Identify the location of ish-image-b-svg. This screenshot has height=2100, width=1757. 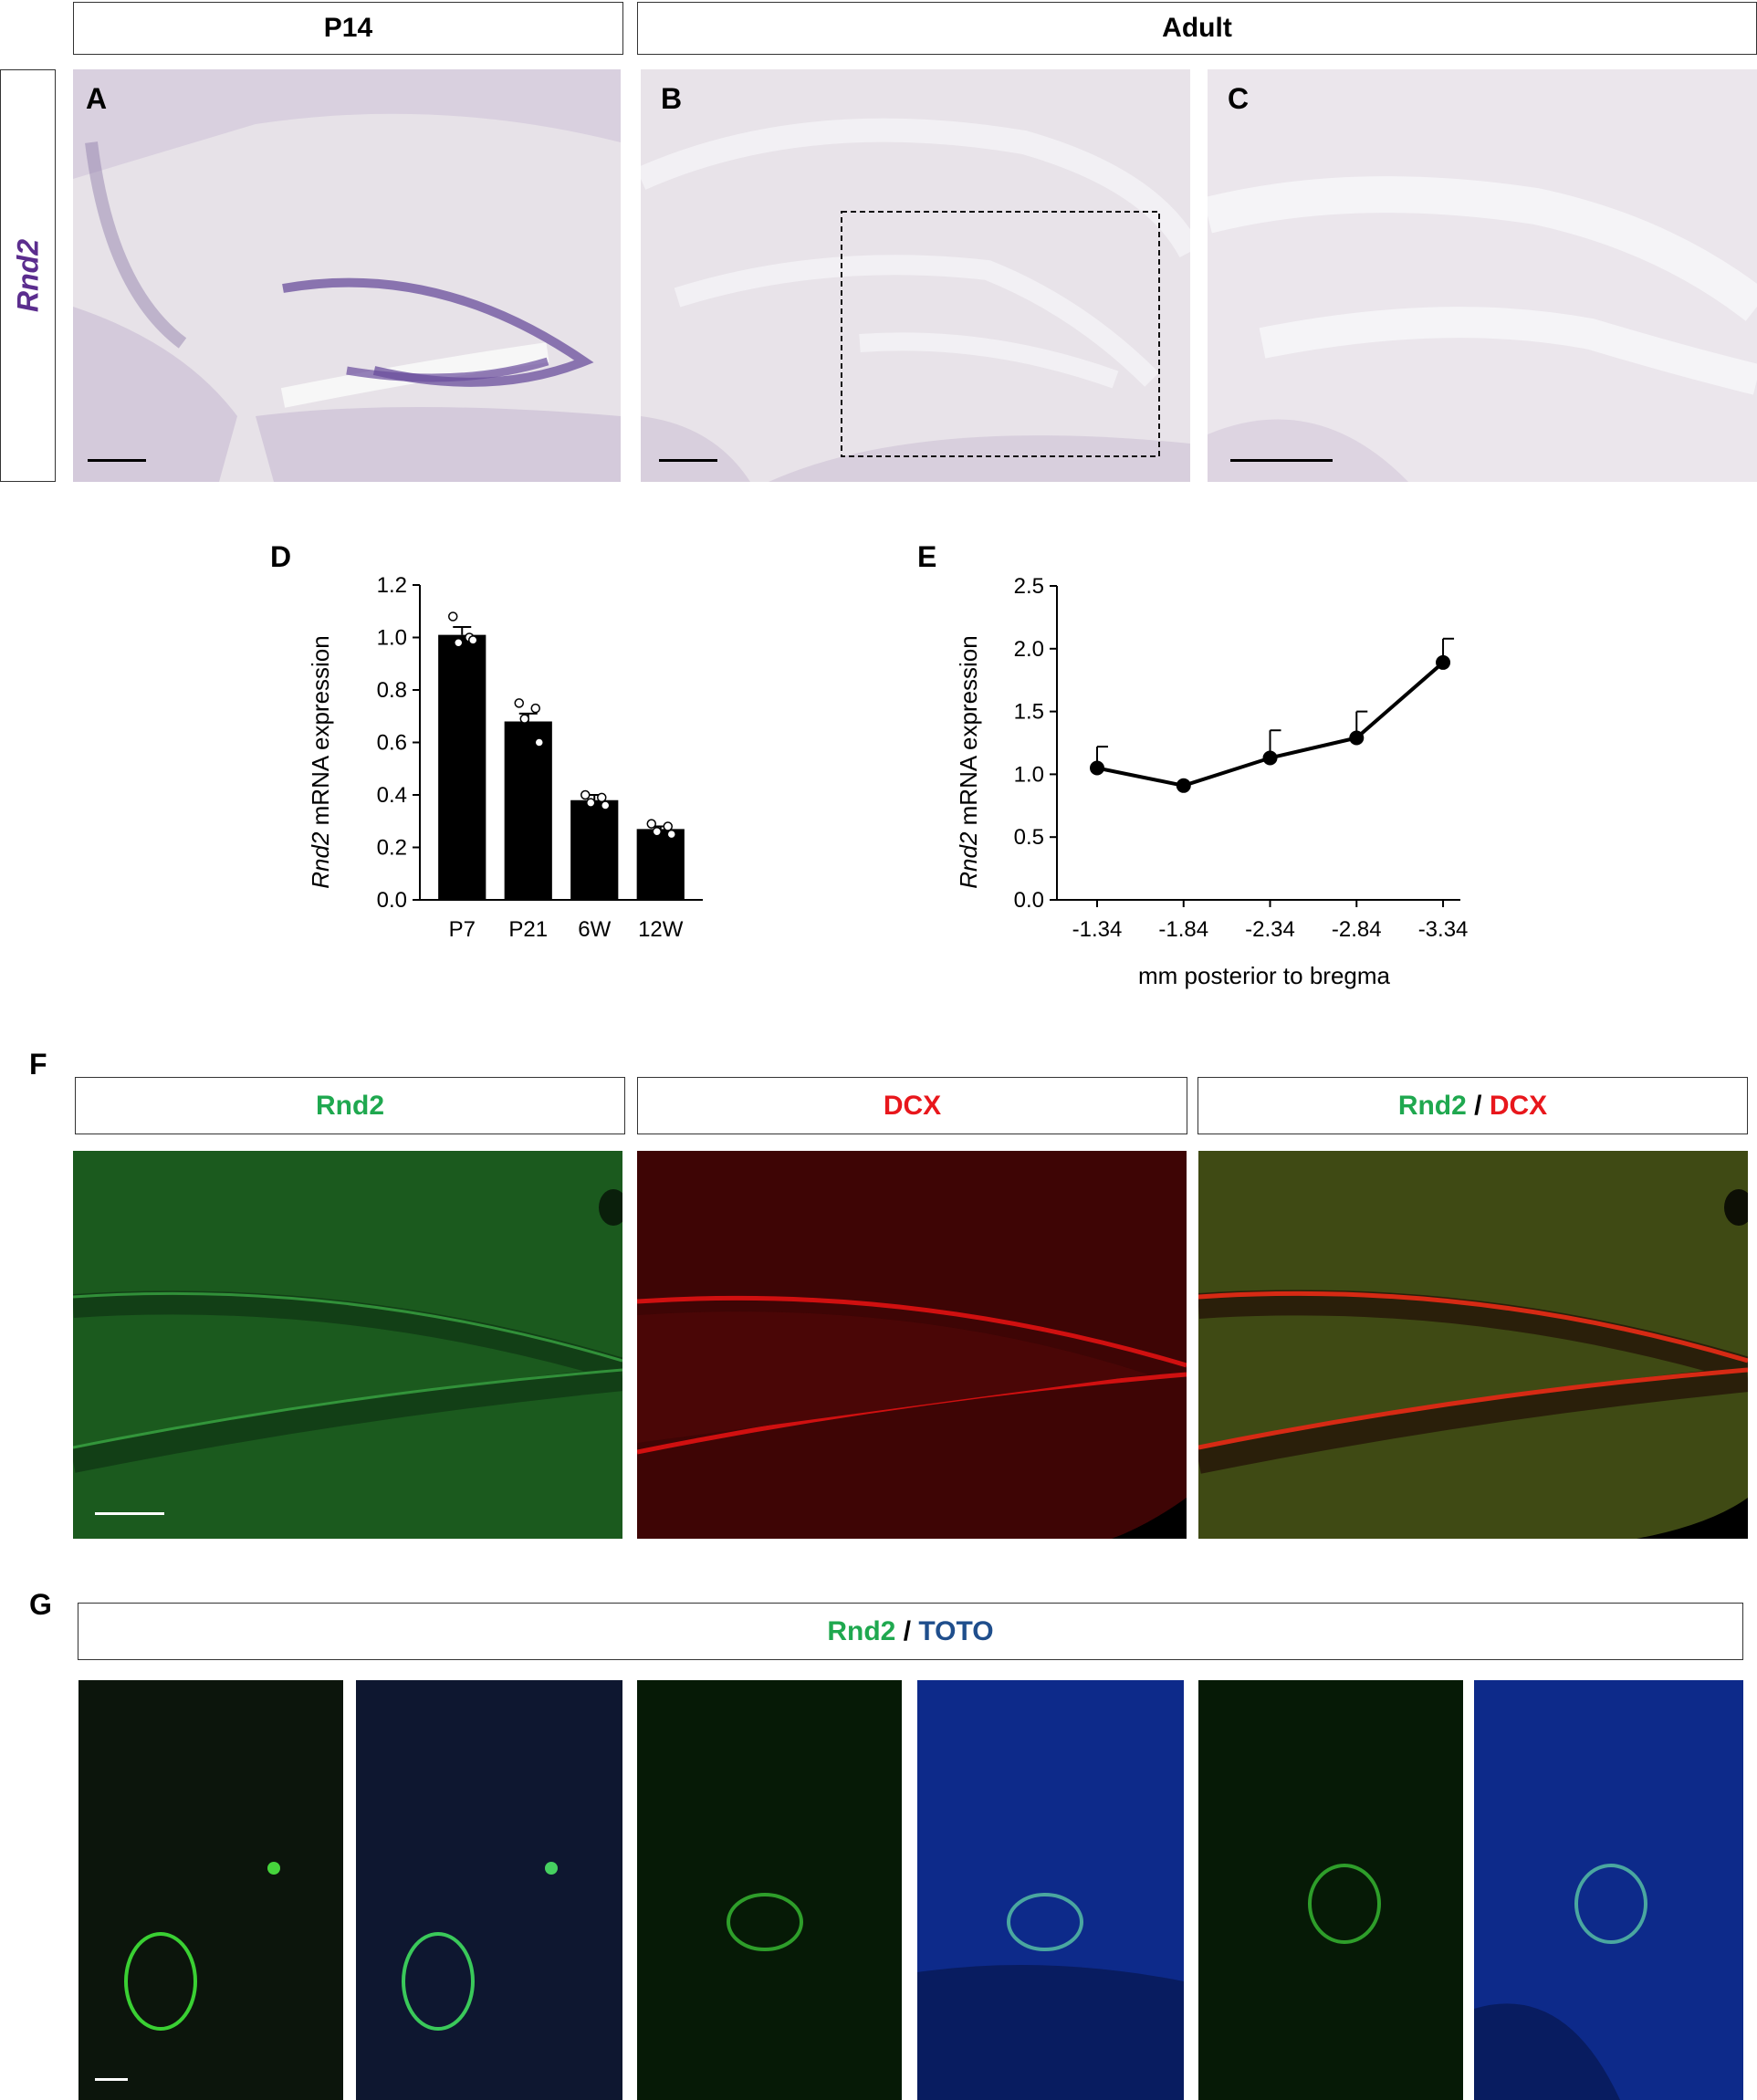
(915, 275).